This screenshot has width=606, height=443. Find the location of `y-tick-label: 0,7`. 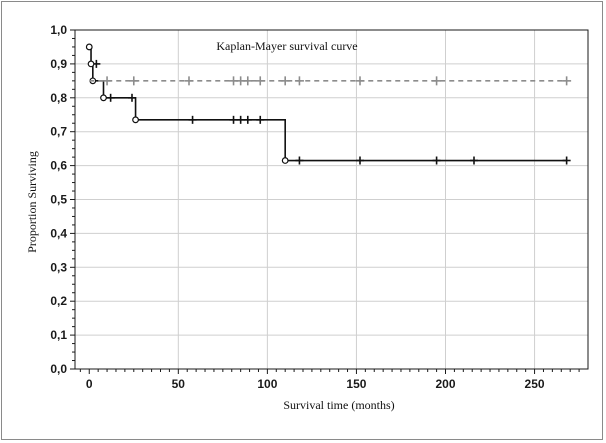

y-tick-label: 0,7 is located at coordinates (58, 132).